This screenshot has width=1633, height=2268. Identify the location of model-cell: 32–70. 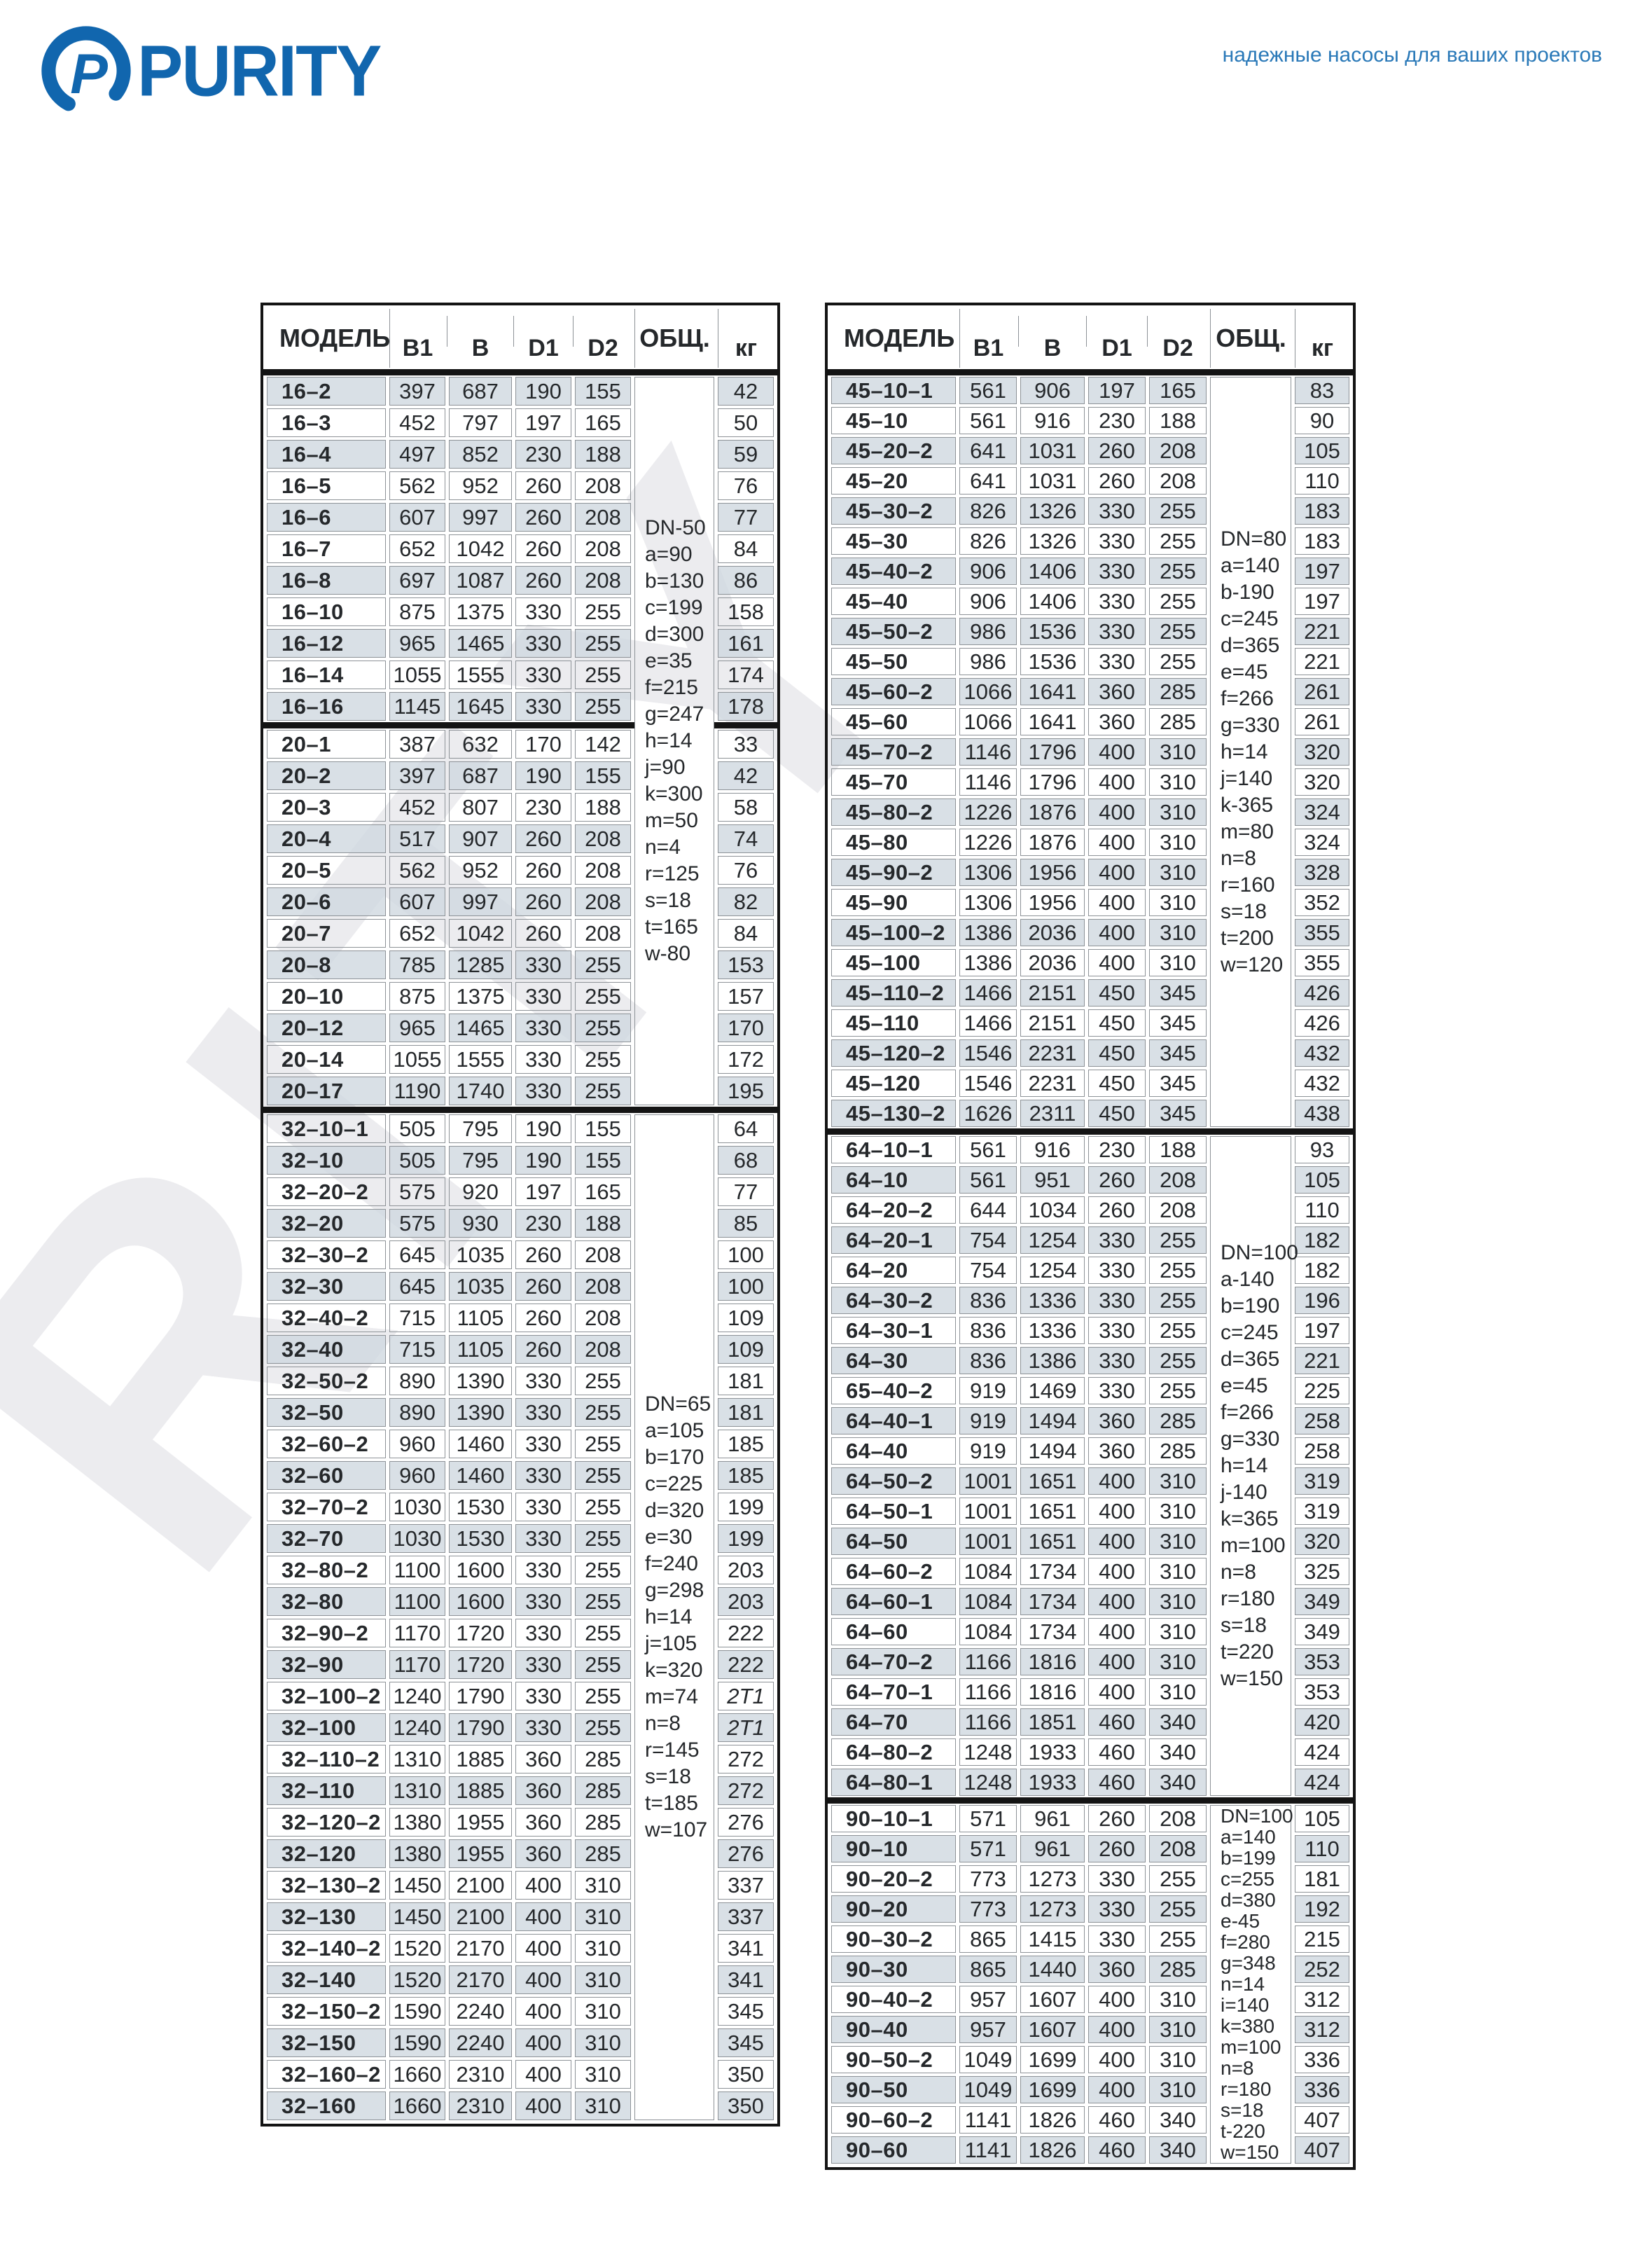
(326, 1538).